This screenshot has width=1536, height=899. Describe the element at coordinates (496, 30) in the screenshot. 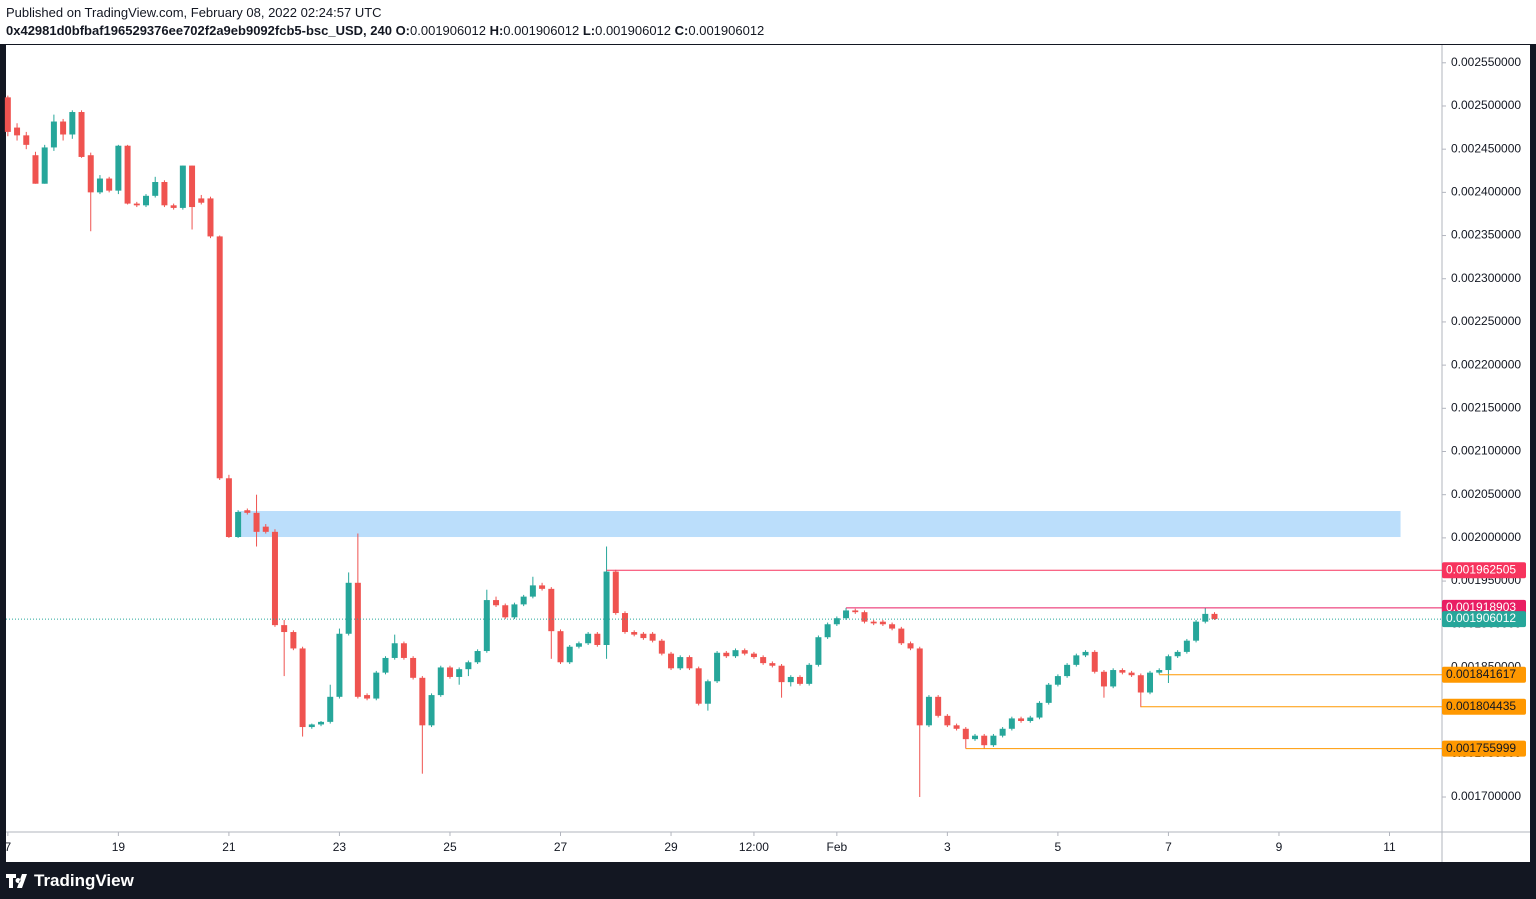

I see `ohlc-label: H:` at that location.